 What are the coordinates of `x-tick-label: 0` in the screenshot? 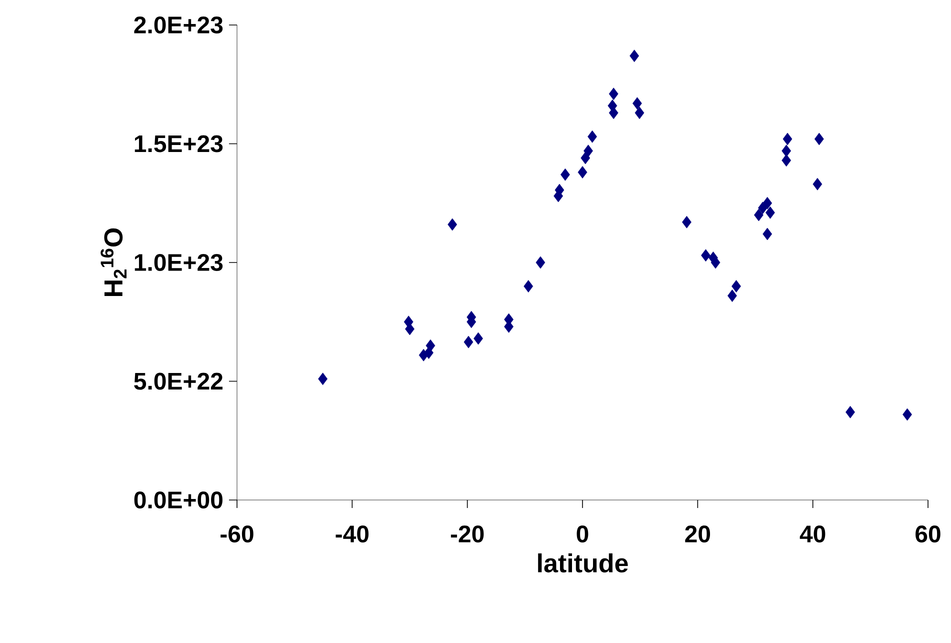 It's located at (582, 534).